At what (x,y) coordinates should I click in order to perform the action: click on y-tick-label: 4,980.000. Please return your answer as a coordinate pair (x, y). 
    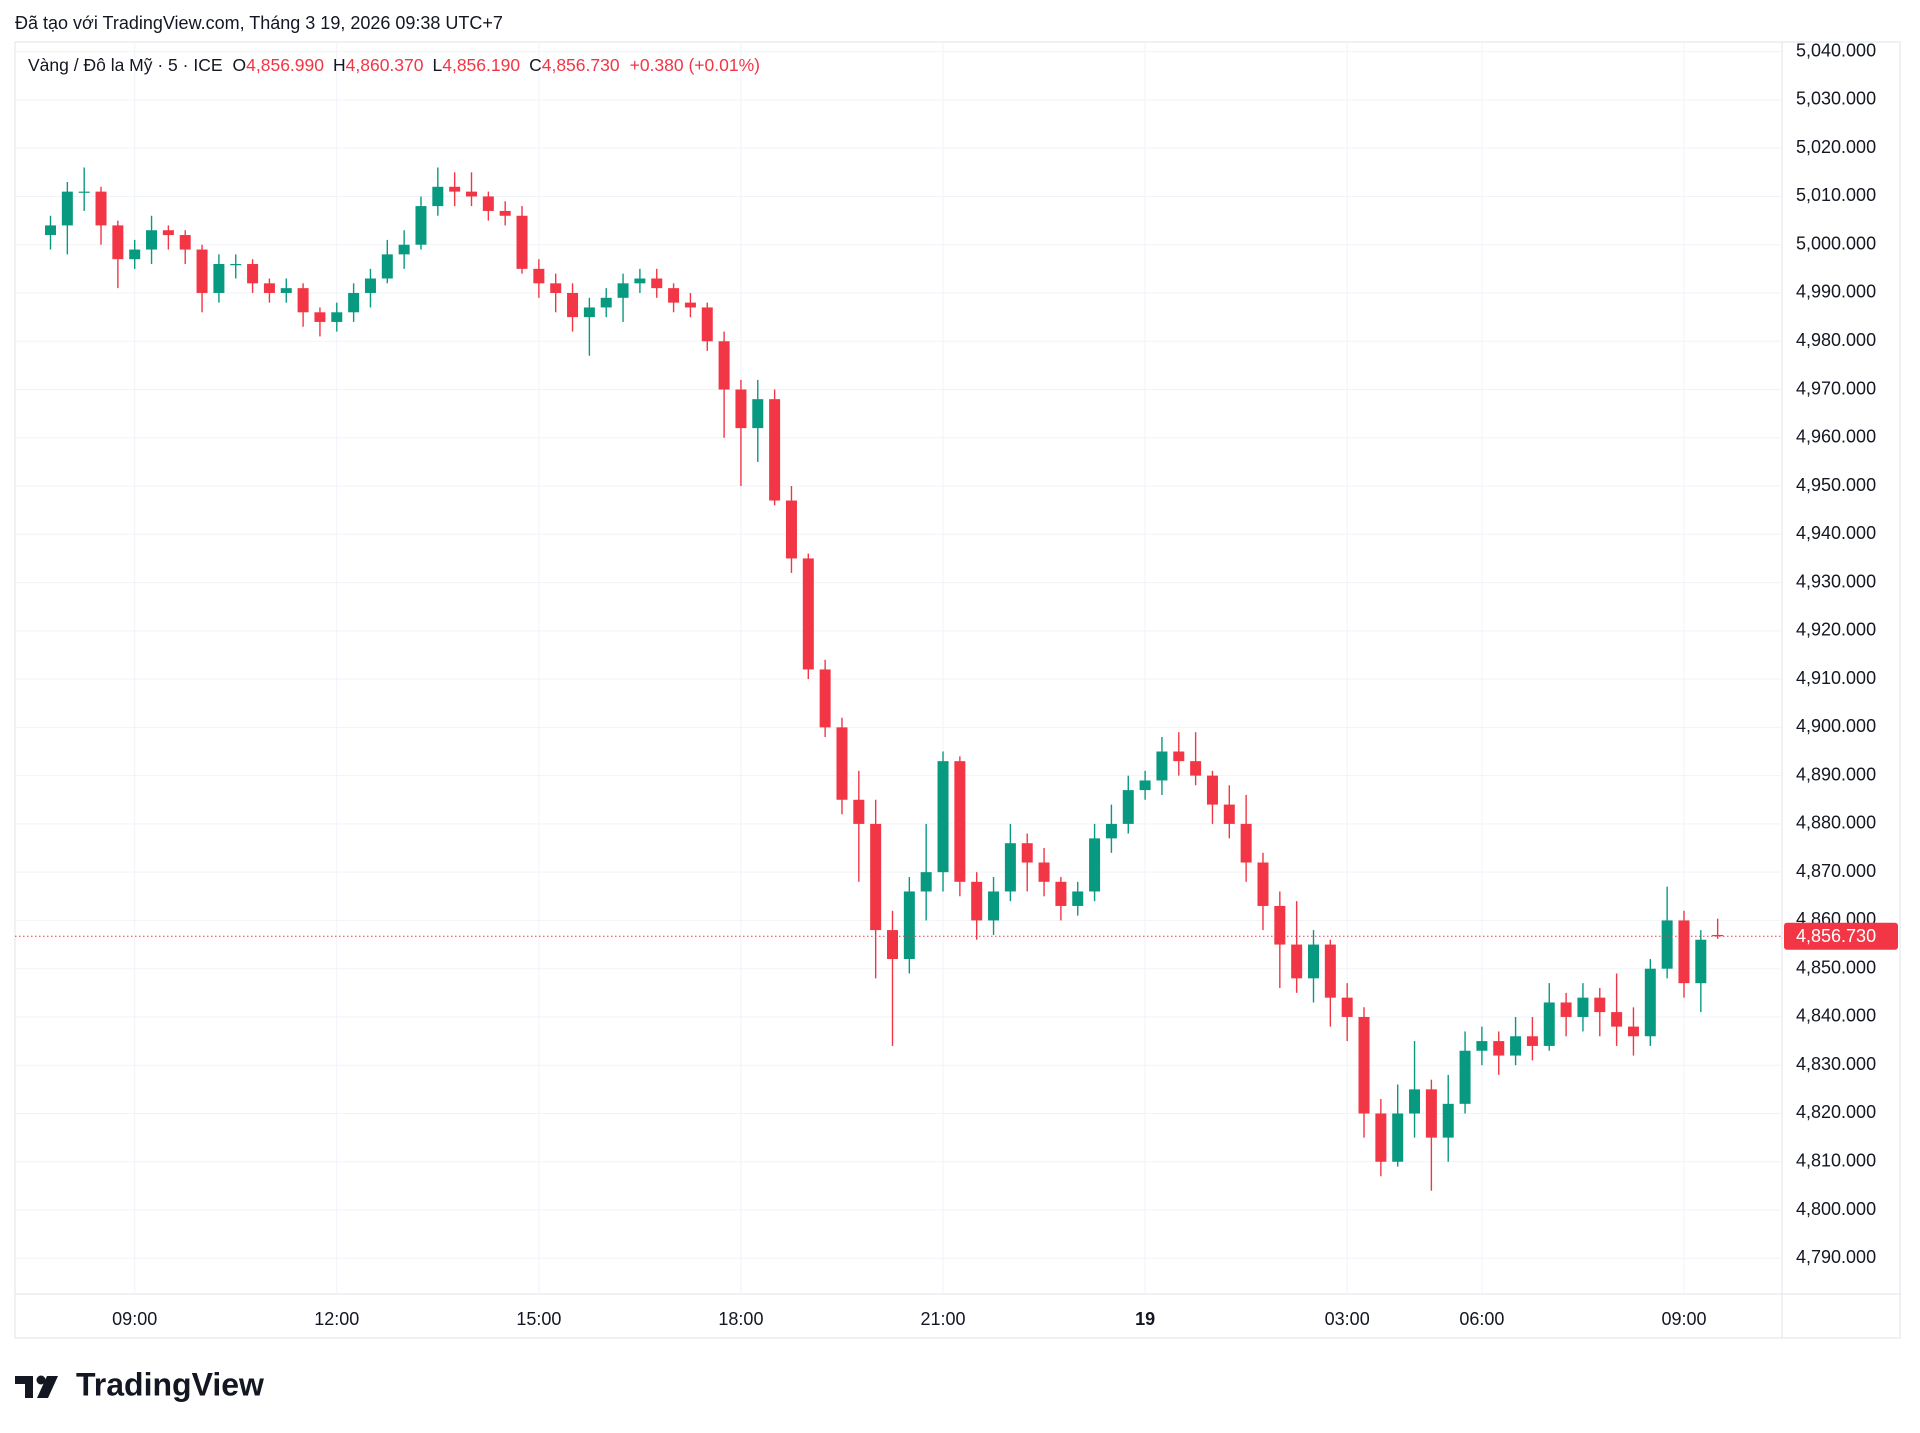
    Looking at the image, I should click on (1836, 340).